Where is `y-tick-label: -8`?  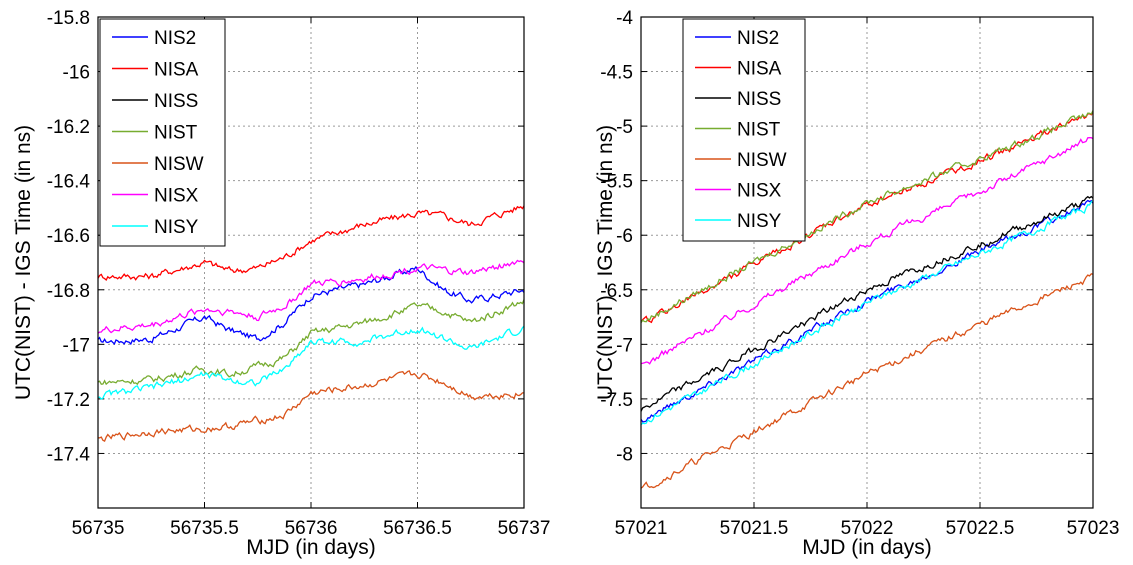 y-tick-label: -8 is located at coordinates (624, 454).